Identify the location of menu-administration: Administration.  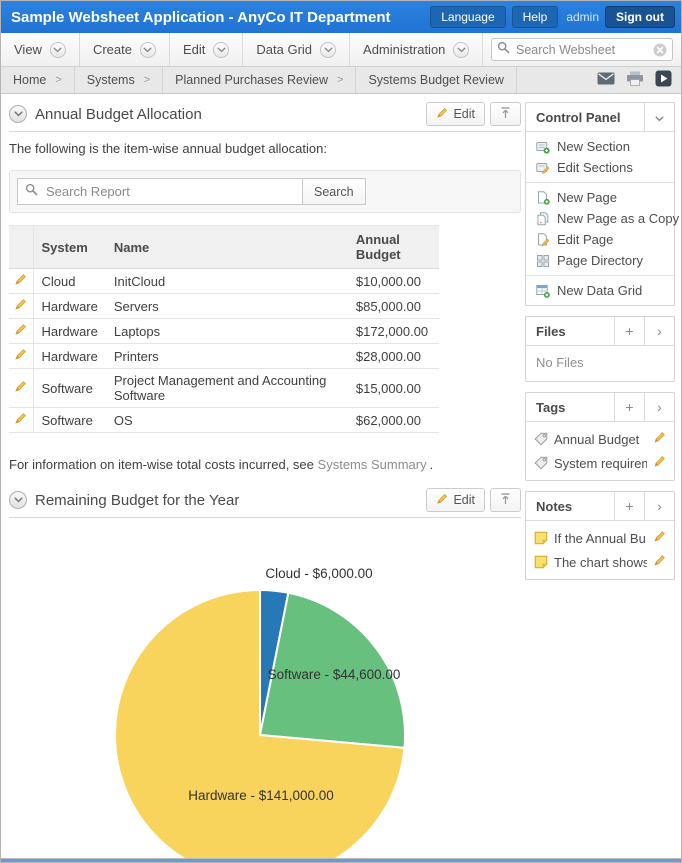
(417, 49).